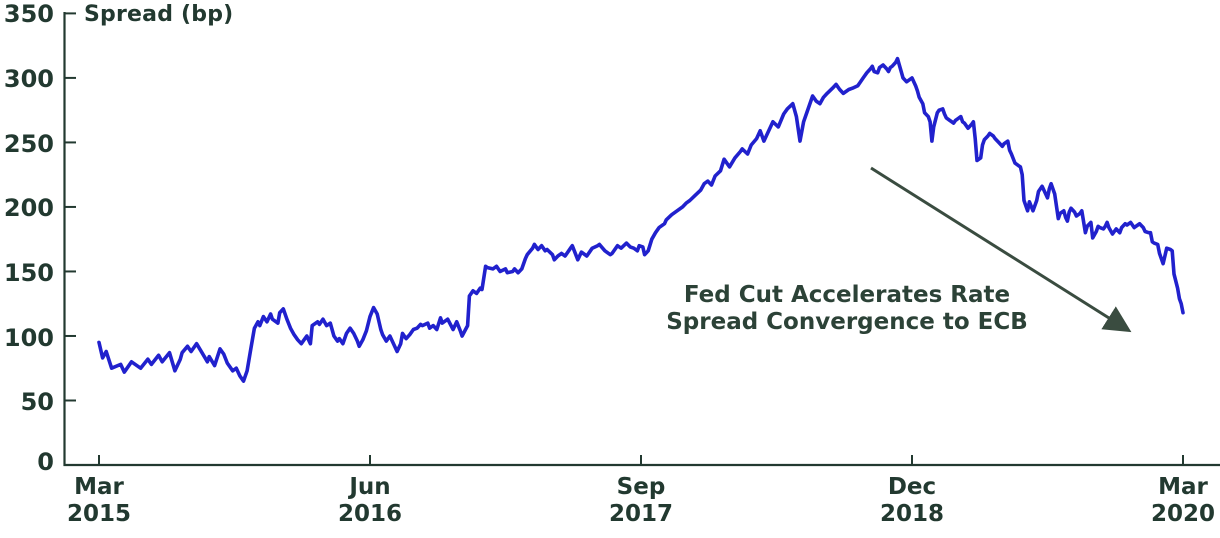  Describe the element at coordinates (641, 487) in the screenshot. I see `x-tick-month: Sep` at that location.